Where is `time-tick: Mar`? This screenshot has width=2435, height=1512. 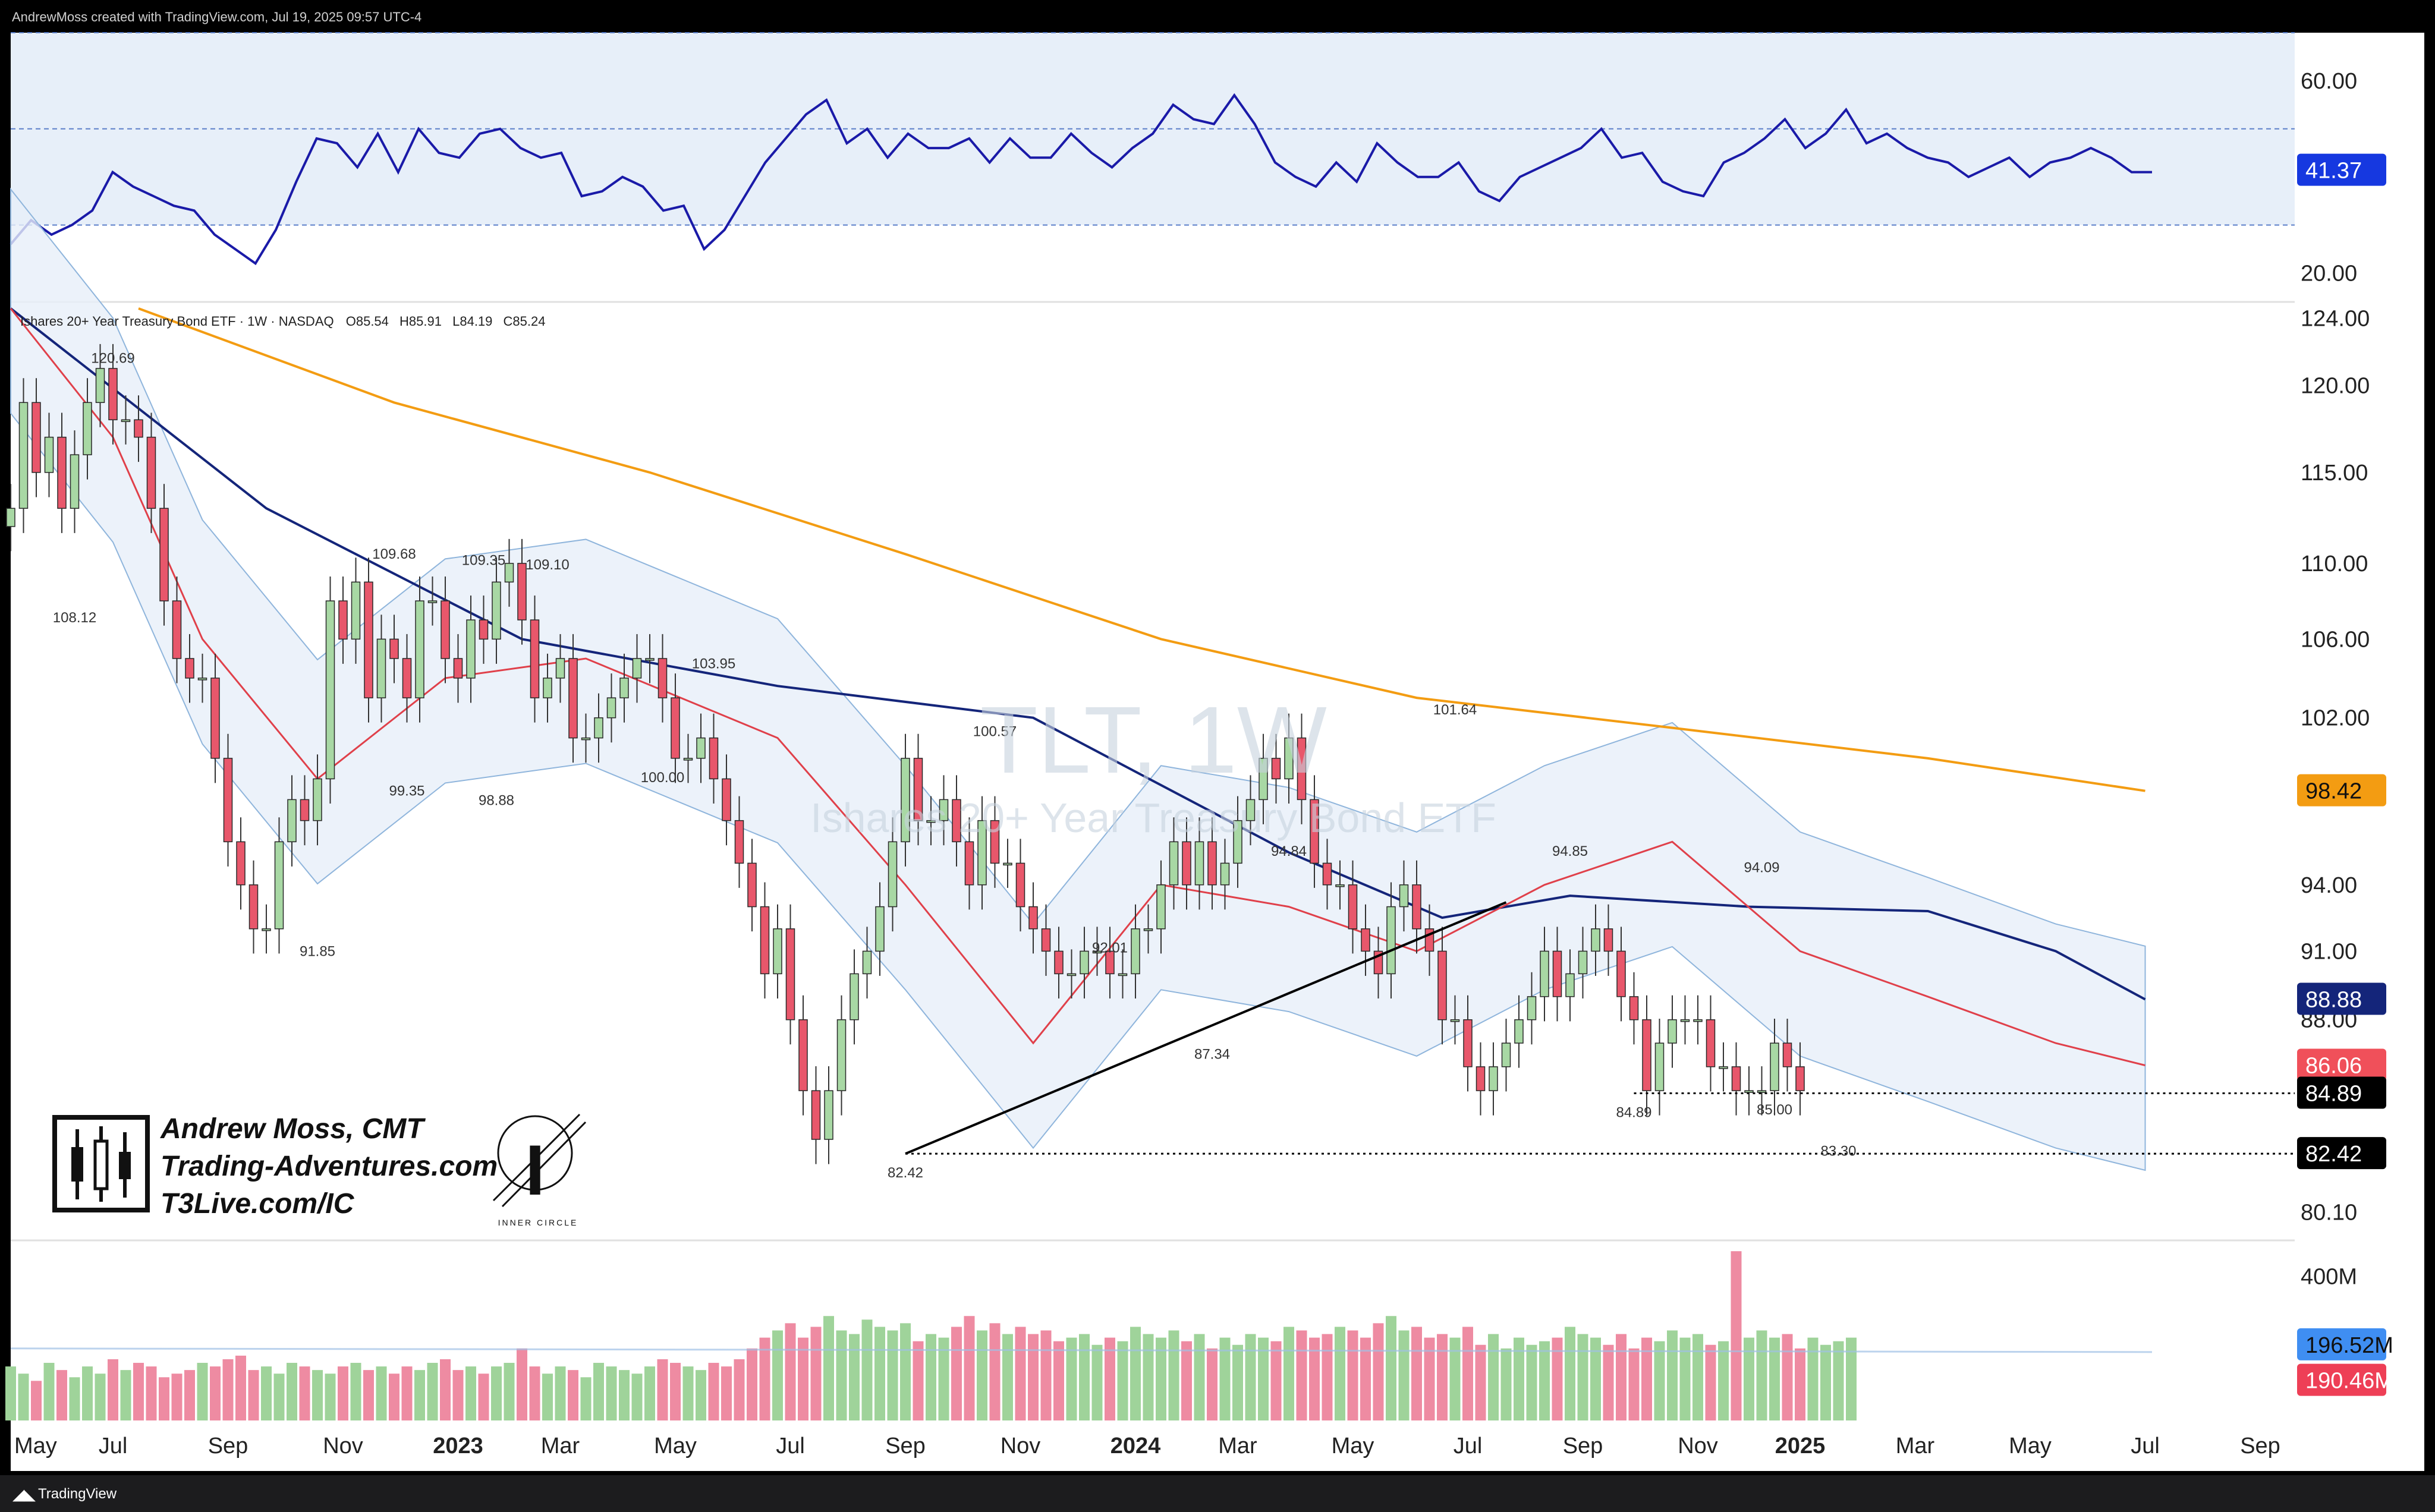 time-tick: Mar is located at coordinates (1915, 1446).